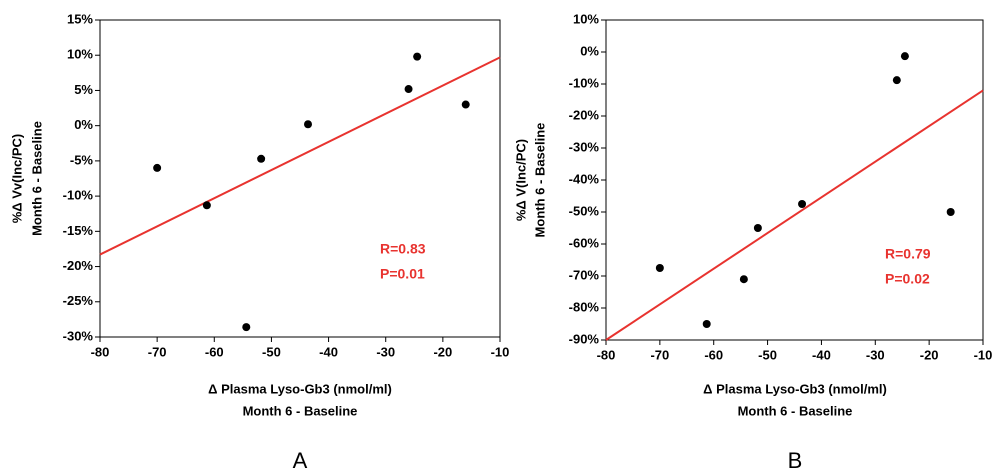  I want to click on panel-label: A, so click(300, 460).